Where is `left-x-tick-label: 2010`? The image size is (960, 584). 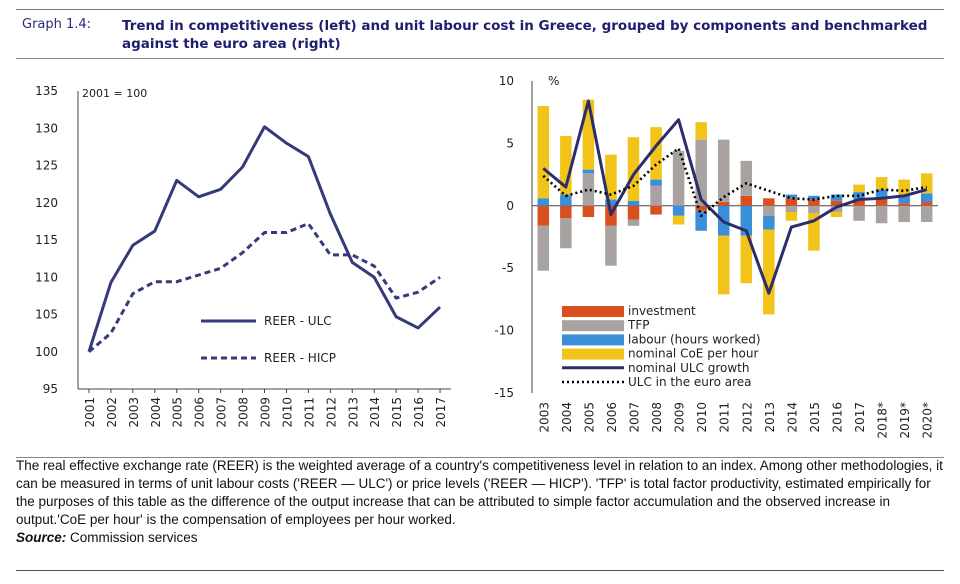
left-x-tick-label: 2010 is located at coordinates (287, 412).